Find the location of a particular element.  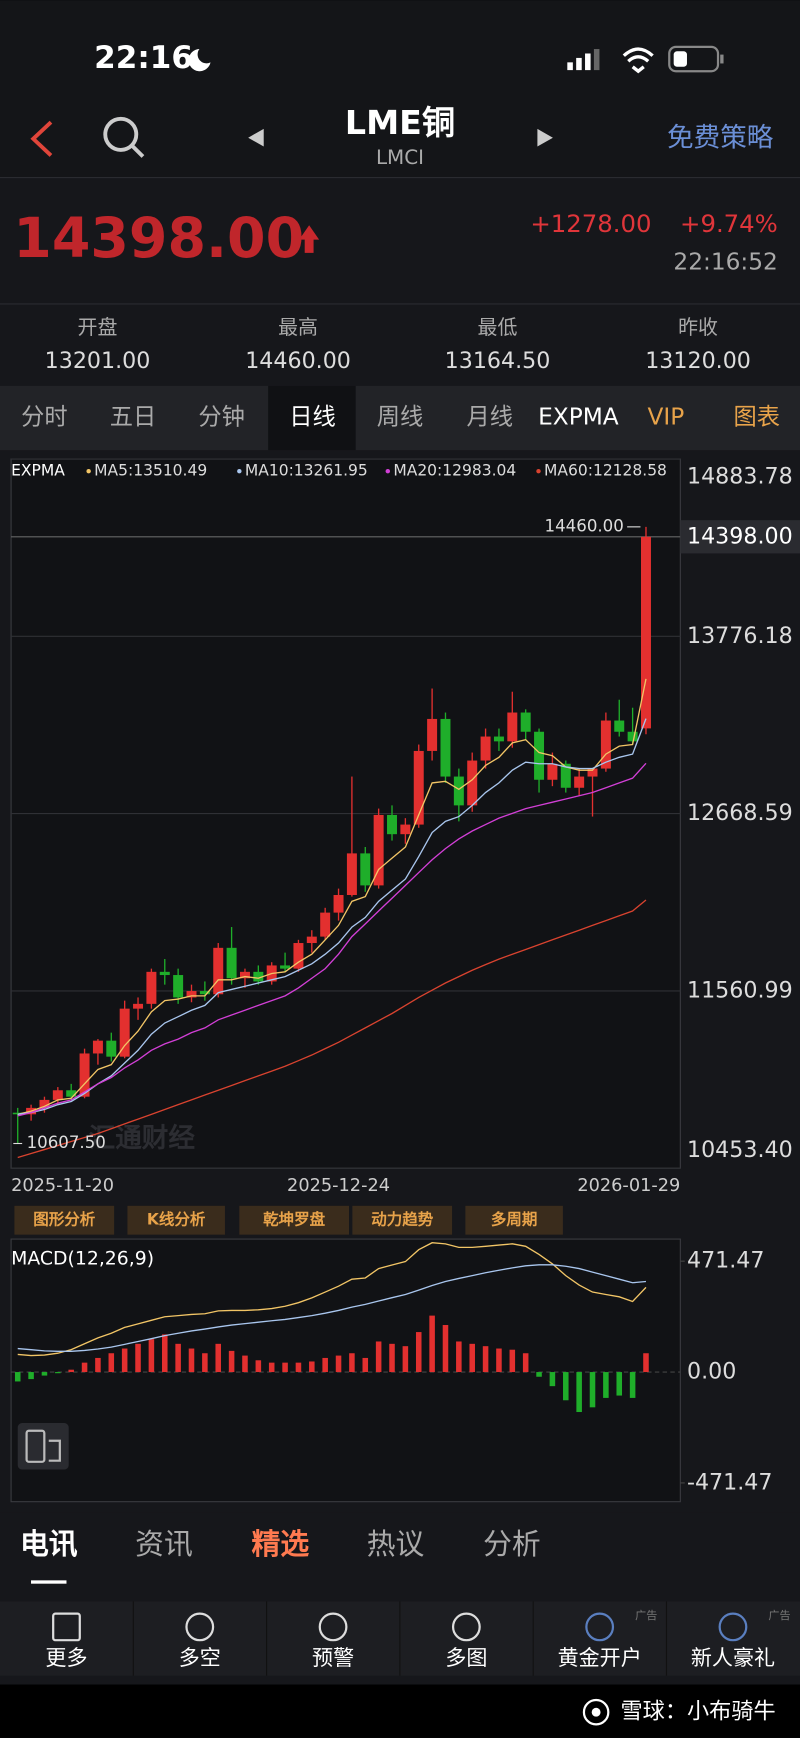

tool-button: 乾坤罗盘 is located at coordinates (294, 1219).